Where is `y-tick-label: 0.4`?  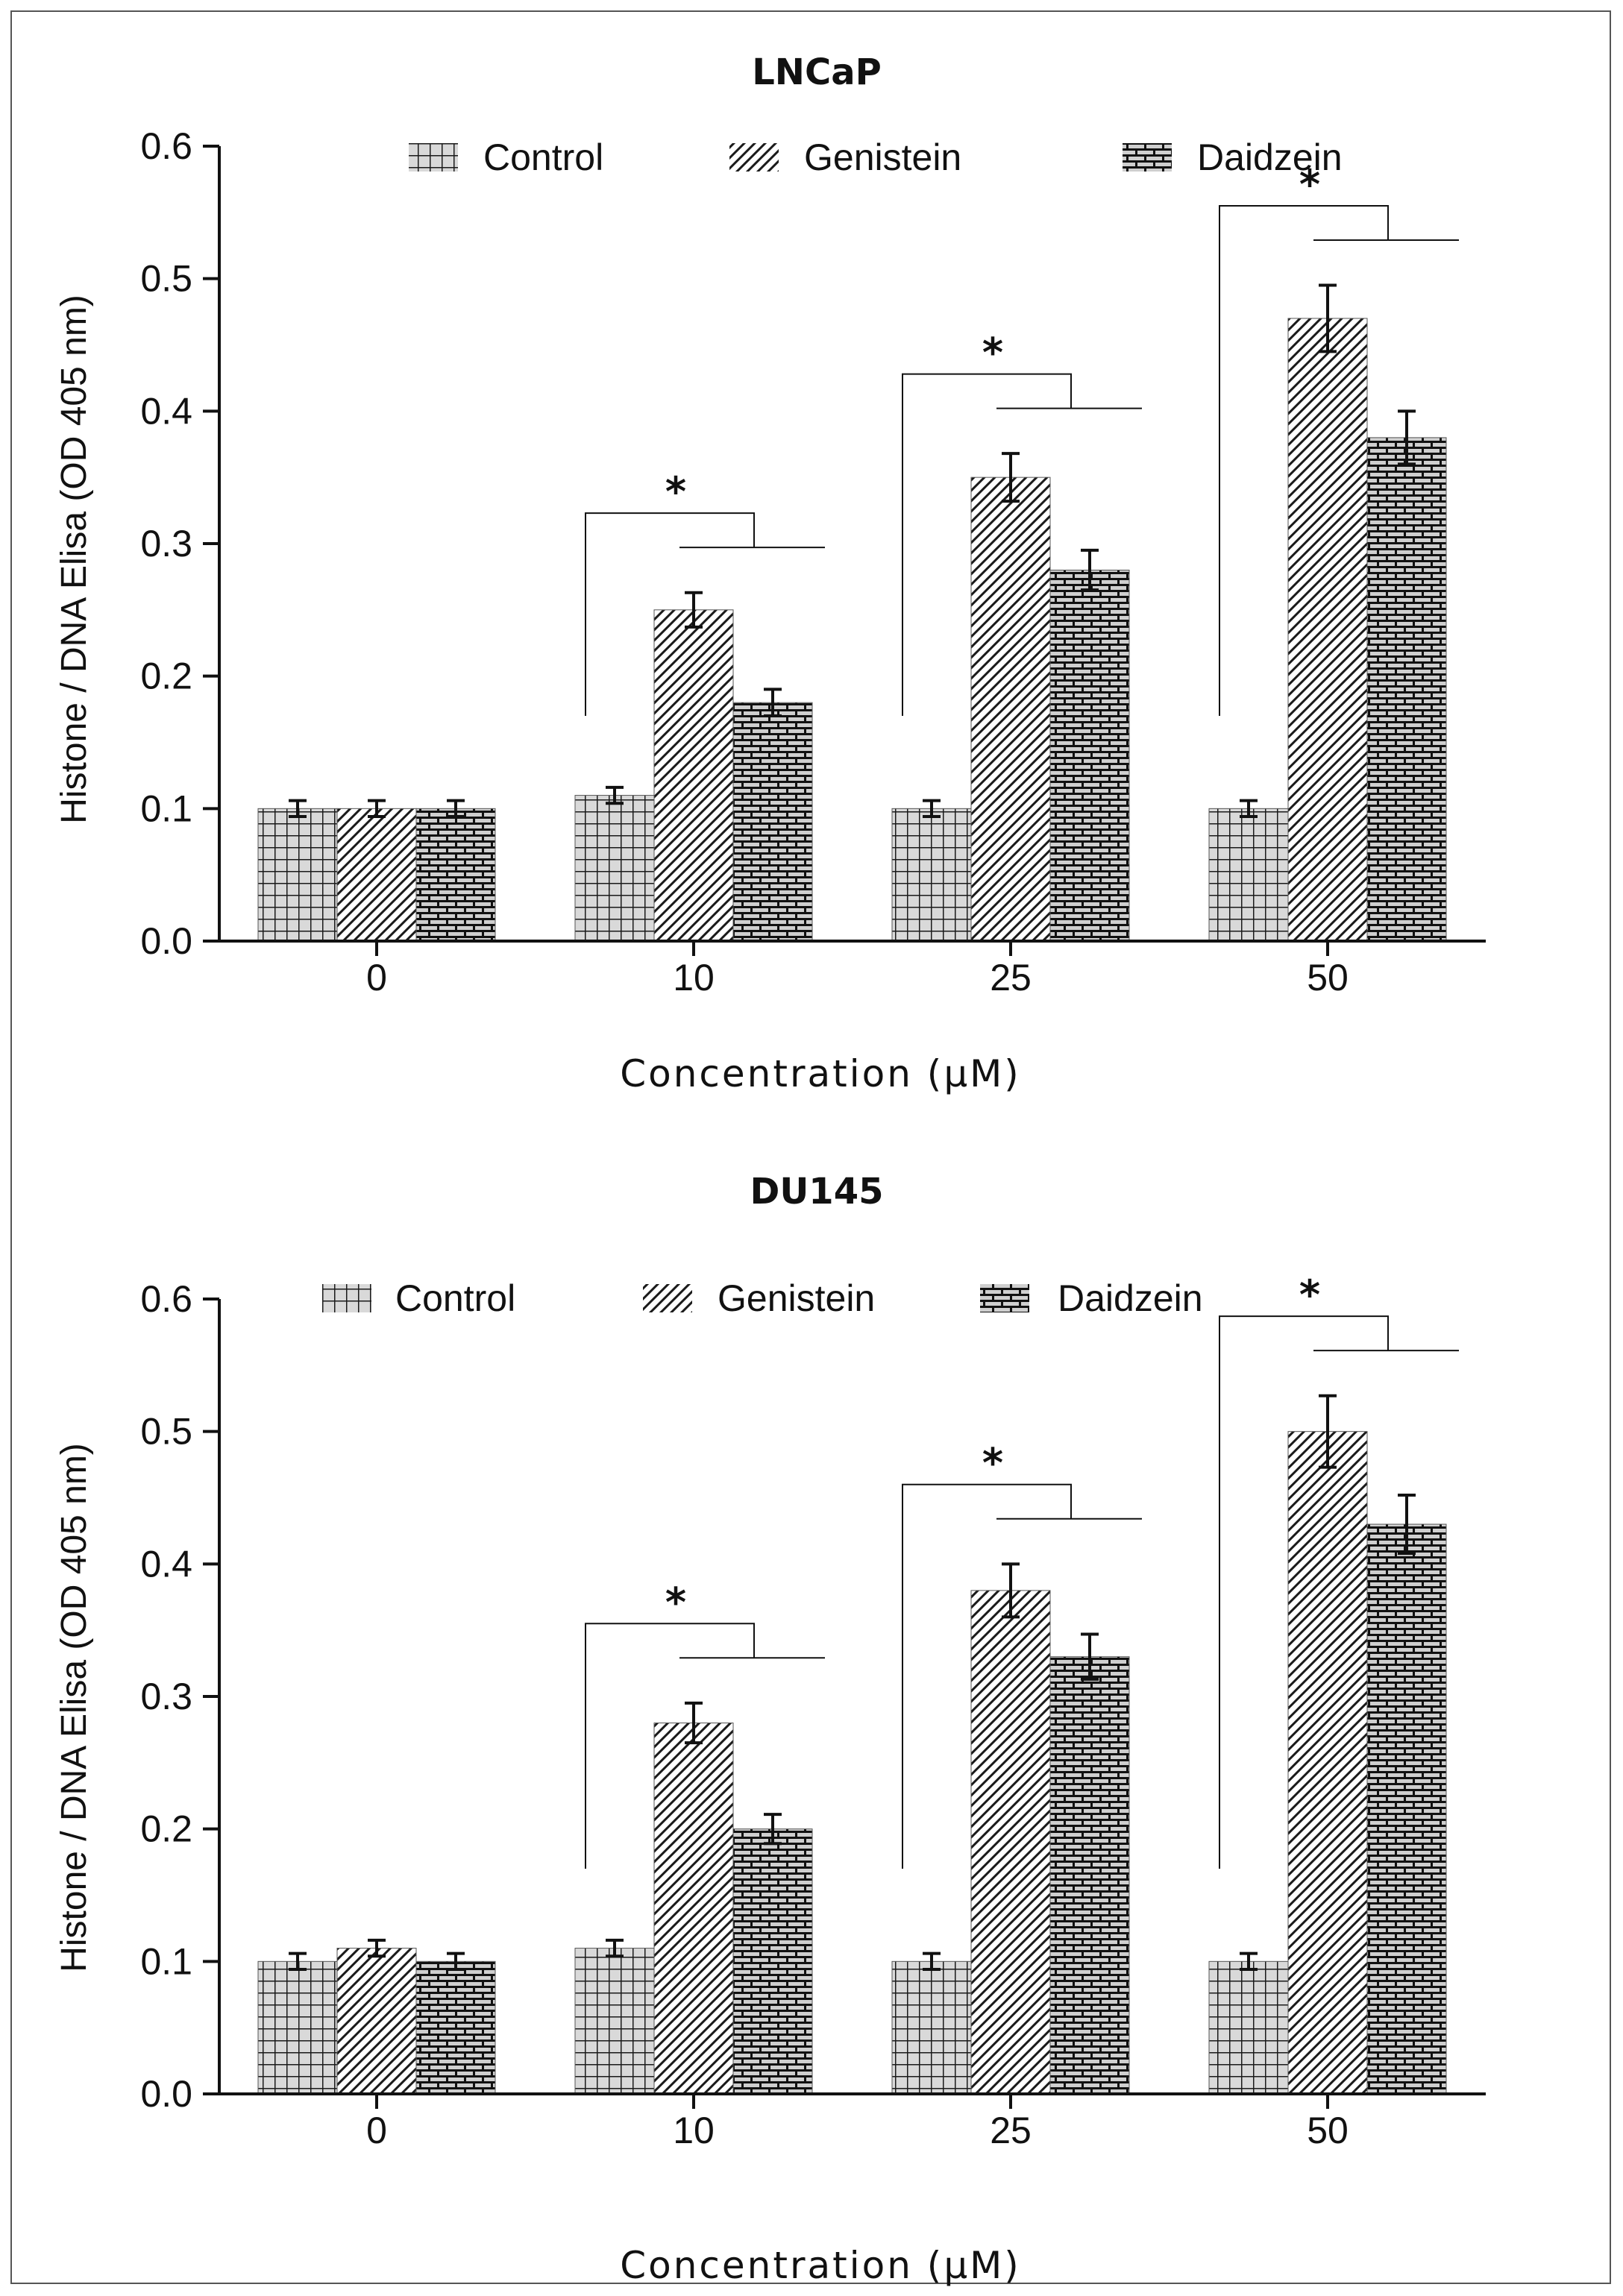
y-tick-label: 0.4 is located at coordinates (166, 411).